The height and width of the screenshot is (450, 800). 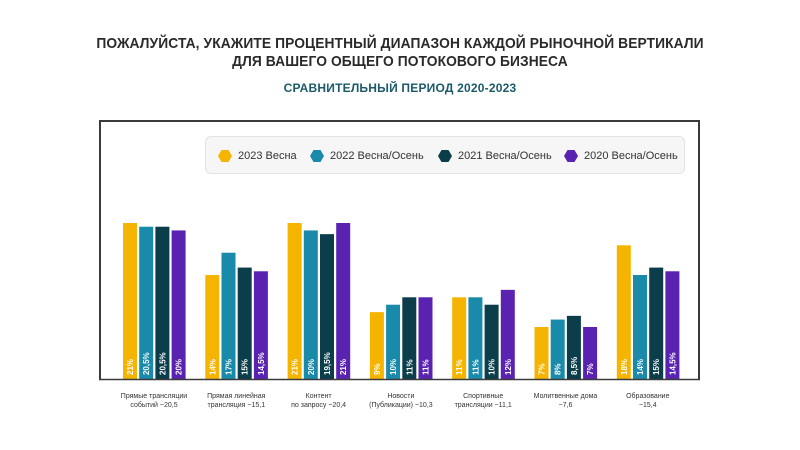 What do you see at coordinates (229, 367) in the screenshot?
I see `bar-label-1-1: 17%` at bounding box center [229, 367].